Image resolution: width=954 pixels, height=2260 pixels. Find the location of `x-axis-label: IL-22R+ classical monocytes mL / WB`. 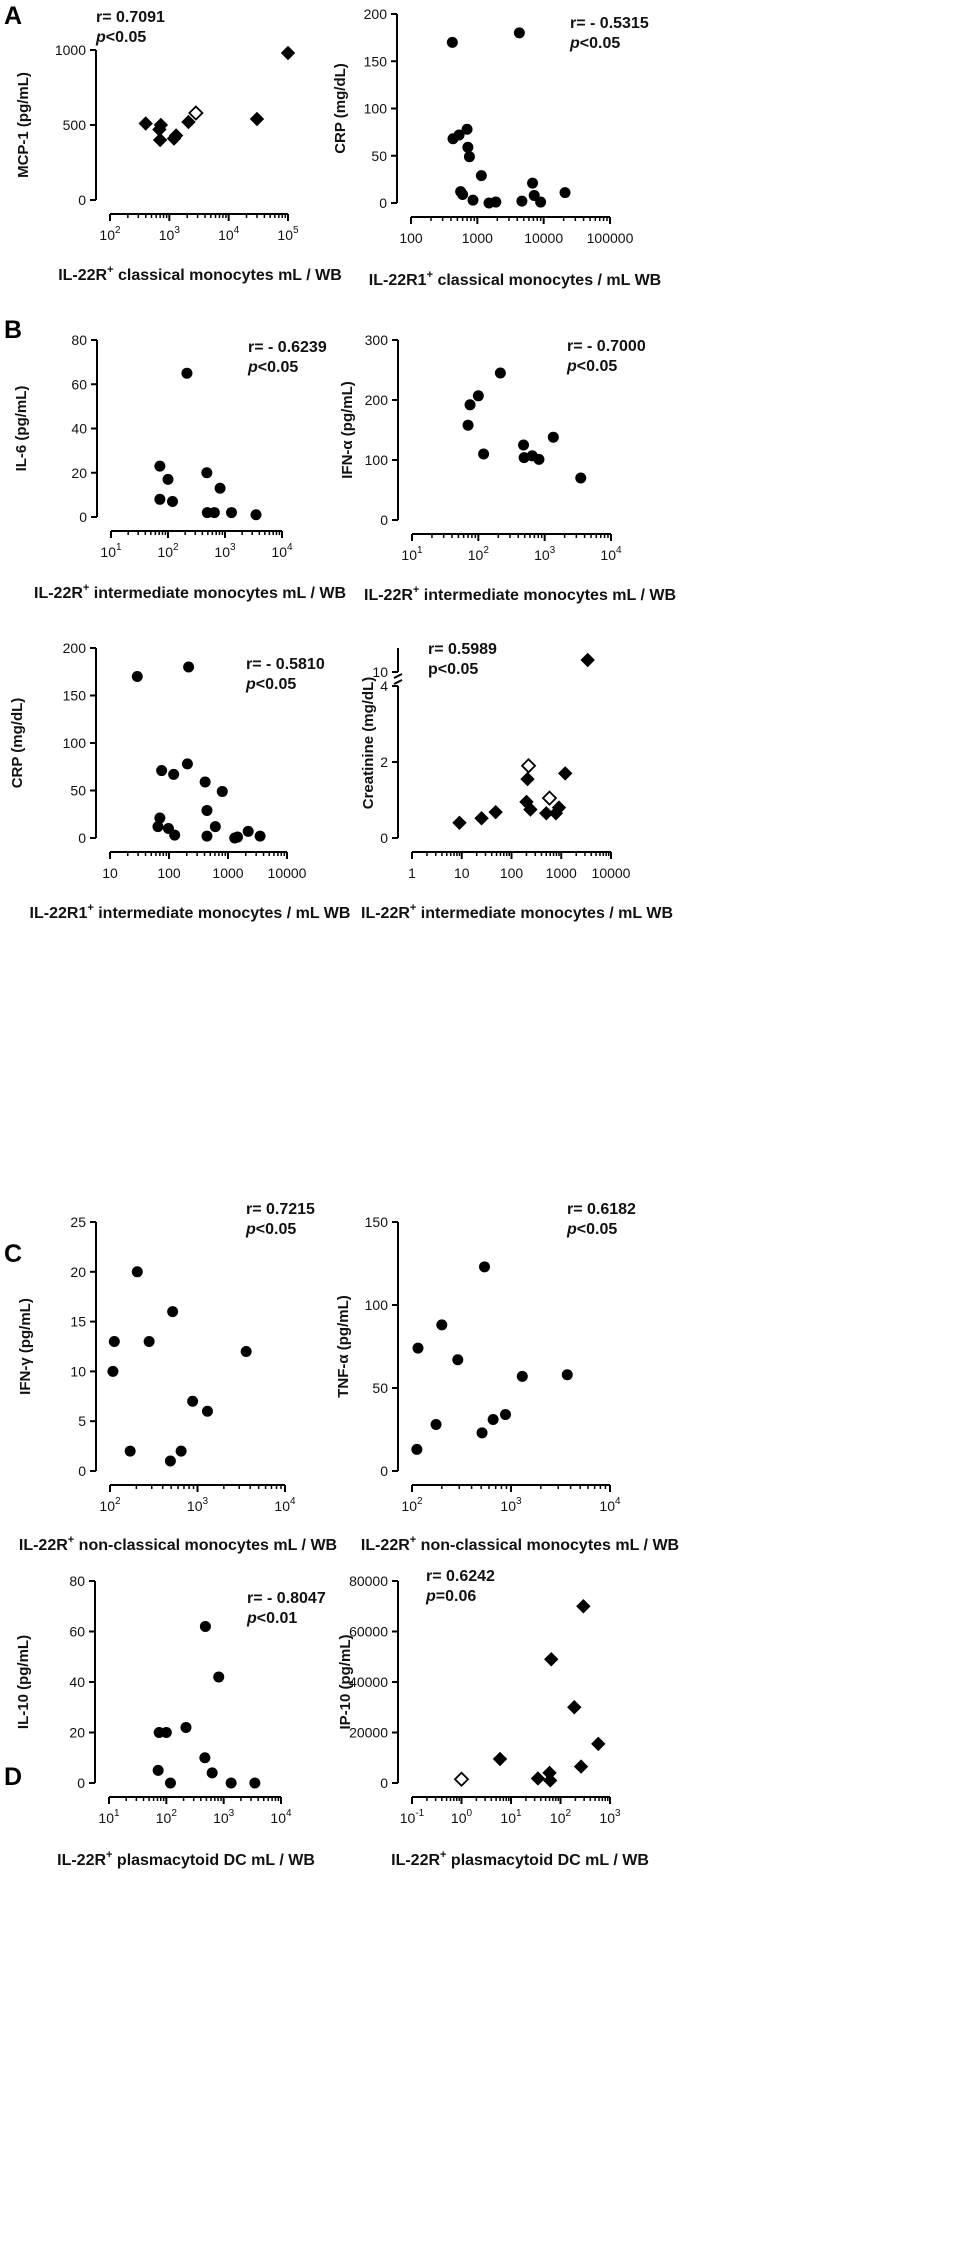

x-axis-label: IL-22R+ classical monocytes mL / WB is located at coordinates (200, 274).